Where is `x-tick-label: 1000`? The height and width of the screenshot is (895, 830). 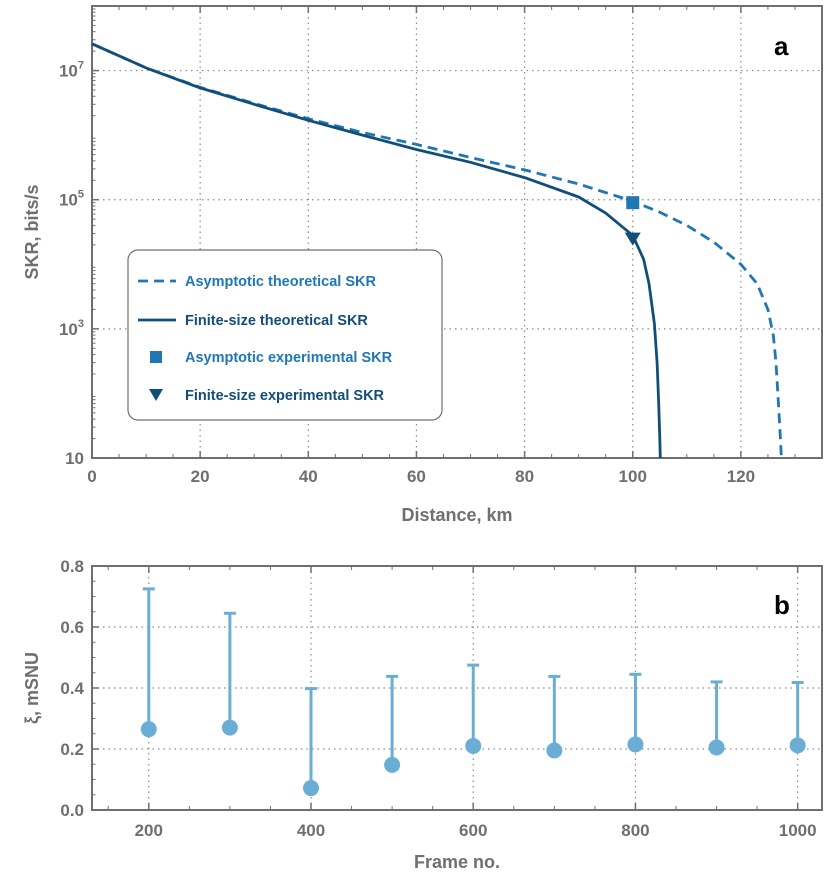 x-tick-label: 1000 is located at coordinates (798, 830).